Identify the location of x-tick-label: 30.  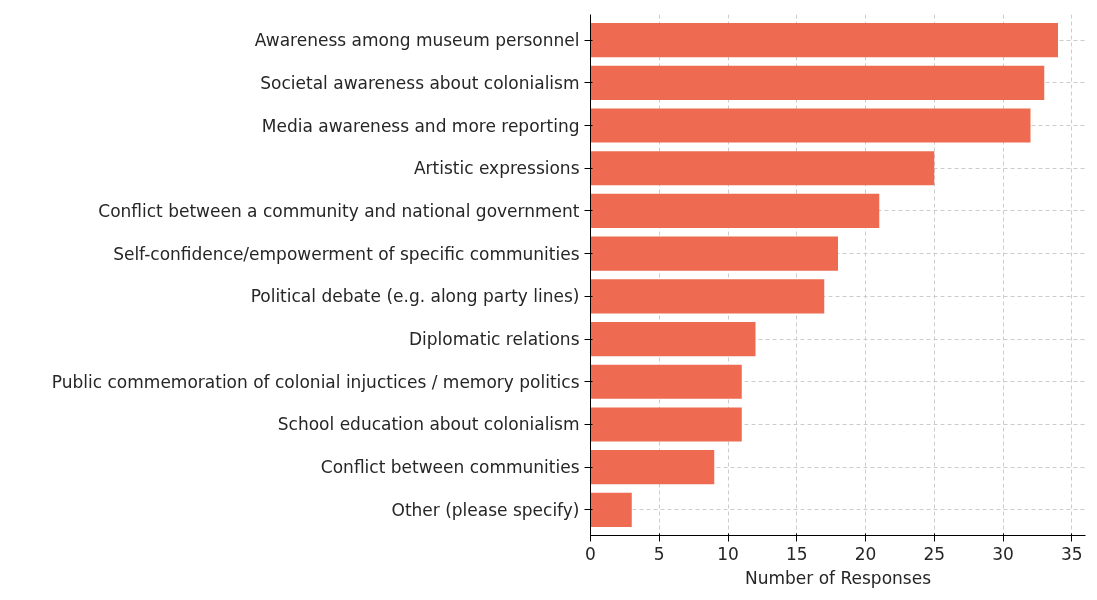
(1003, 553).